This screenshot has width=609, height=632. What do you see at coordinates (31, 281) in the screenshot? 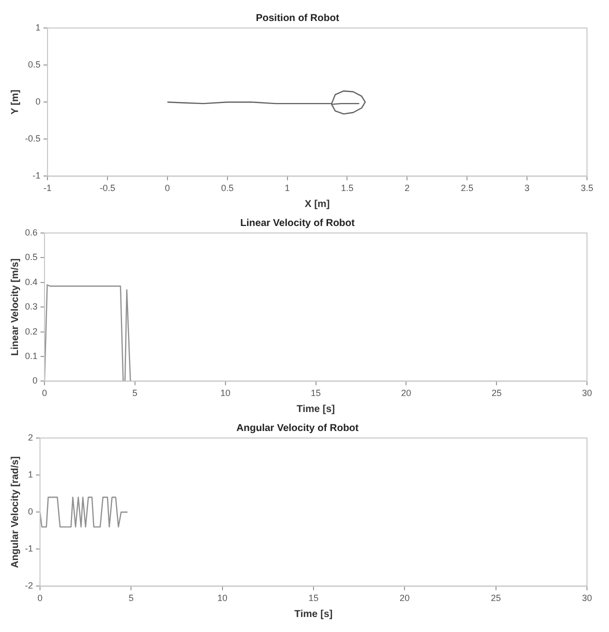
I see `y-tick-label: 0.4` at bounding box center [31, 281].